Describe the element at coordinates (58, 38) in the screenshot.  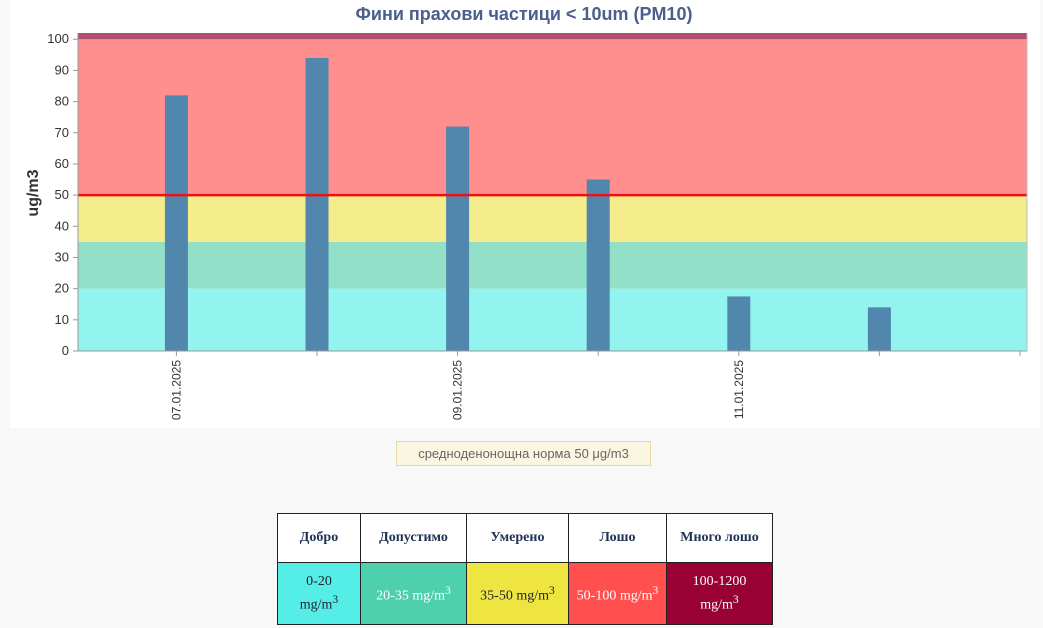
I see `y-tick-label-100: 100` at that location.